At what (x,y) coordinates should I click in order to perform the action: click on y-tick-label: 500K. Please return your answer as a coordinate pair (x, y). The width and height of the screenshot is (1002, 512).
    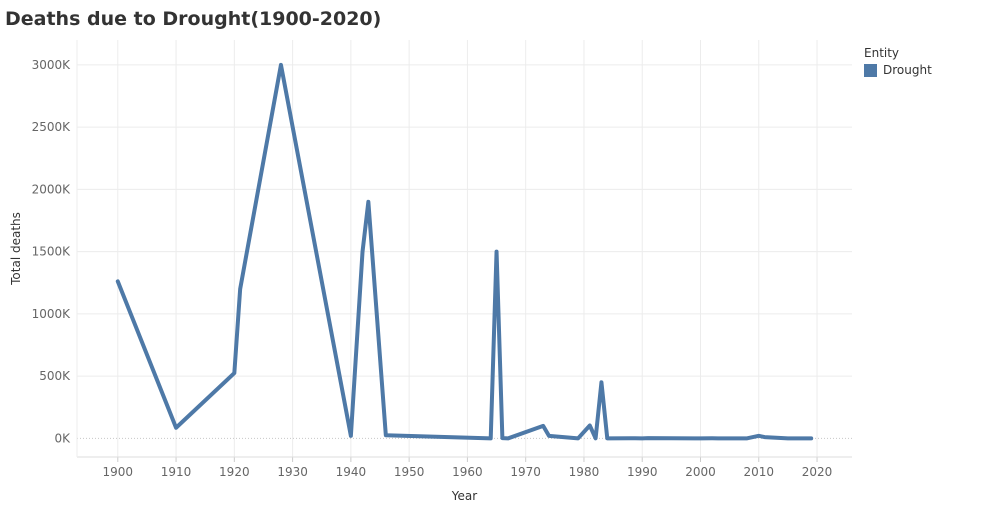
    Looking at the image, I should click on (55, 376).